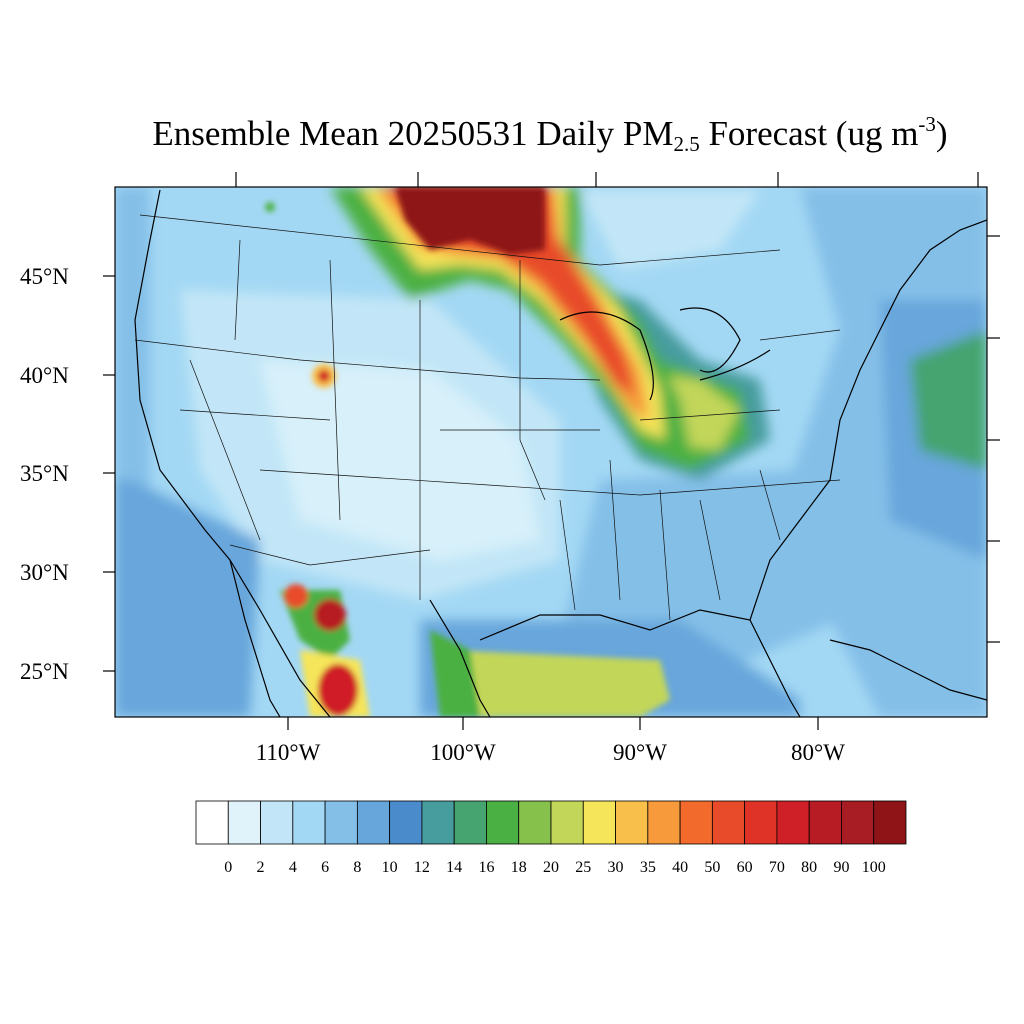 Image resolution: width=1024 pixels, height=1024 pixels. What do you see at coordinates (640, 752) in the screenshot?
I see `lon-label: 90°W` at bounding box center [640, 752].